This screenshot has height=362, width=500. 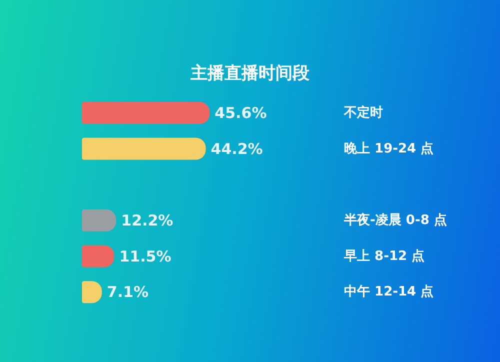 What do you see at coordinates (363, 112) in the screenshot?
I see `y-tick-label: 不定时` at bounding box center [363, 112].